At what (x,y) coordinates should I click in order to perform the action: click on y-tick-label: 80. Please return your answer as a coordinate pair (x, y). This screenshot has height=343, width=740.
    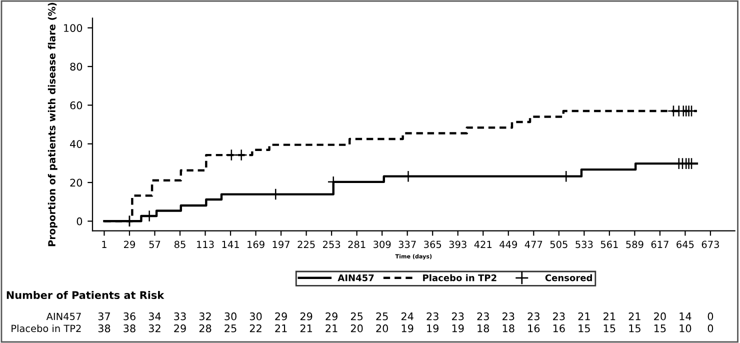
    Looking at the image, I should click on (76, 66).